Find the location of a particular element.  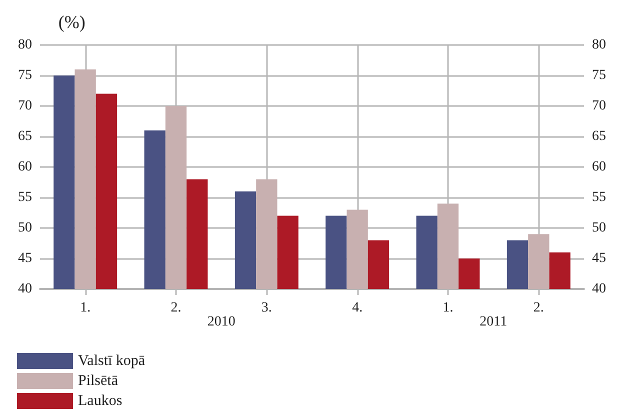

y2-tick-label: 55 is located at coordinates (599, 197).